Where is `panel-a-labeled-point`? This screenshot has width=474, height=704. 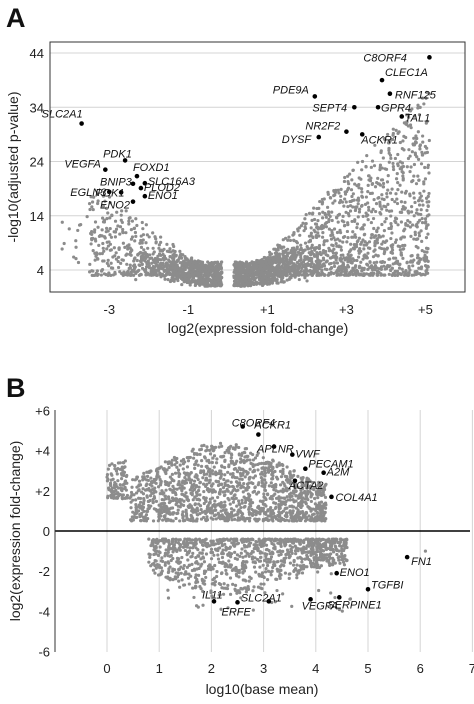
panel-a-labeled-point is located at coordinates (315, 96).